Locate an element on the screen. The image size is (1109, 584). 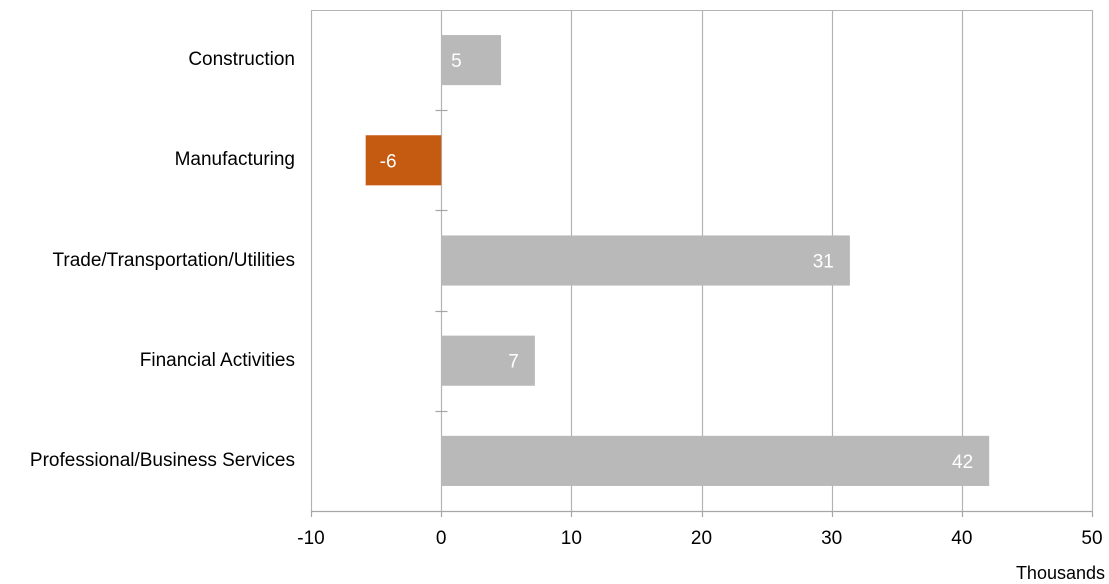
x-tick-label: 20 is located at coordinates (701, 538).